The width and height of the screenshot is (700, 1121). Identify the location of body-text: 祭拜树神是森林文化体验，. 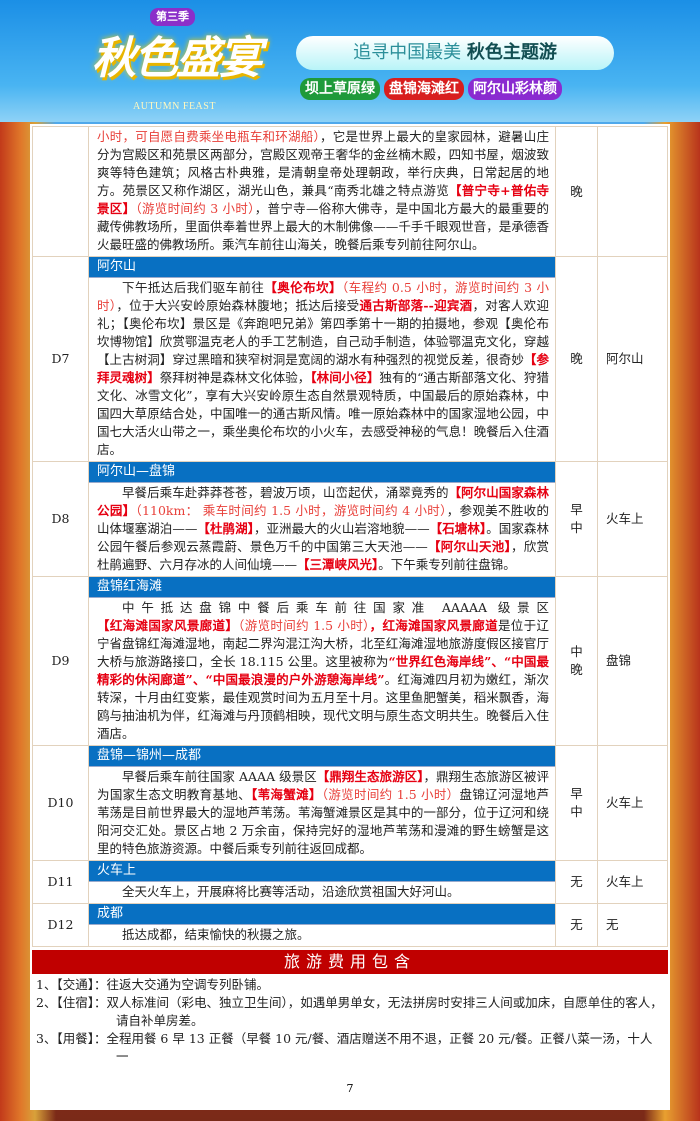
(235, 377).